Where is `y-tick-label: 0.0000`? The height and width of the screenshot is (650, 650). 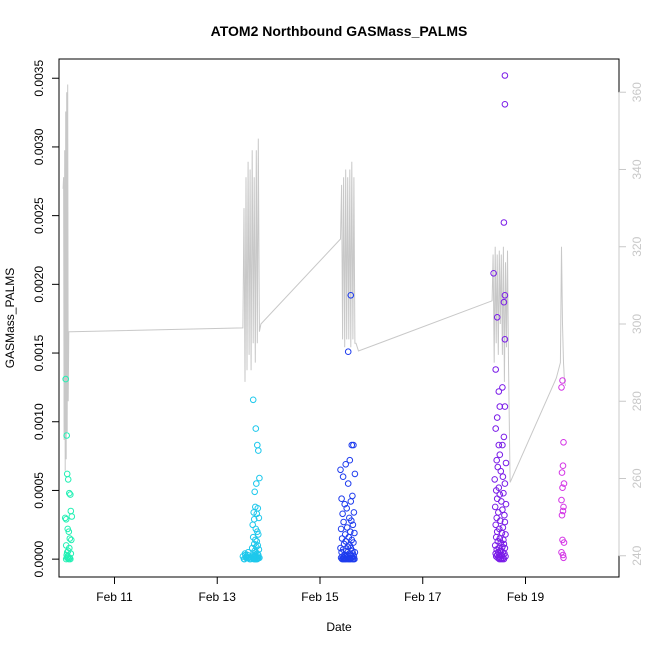 y-tick-label: 0.0000 is located at coordinates (39, 558).